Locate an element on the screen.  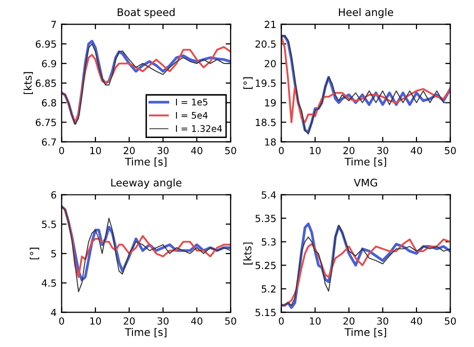
y-tick-label: 5.5 is located at coordinates (49, 224).